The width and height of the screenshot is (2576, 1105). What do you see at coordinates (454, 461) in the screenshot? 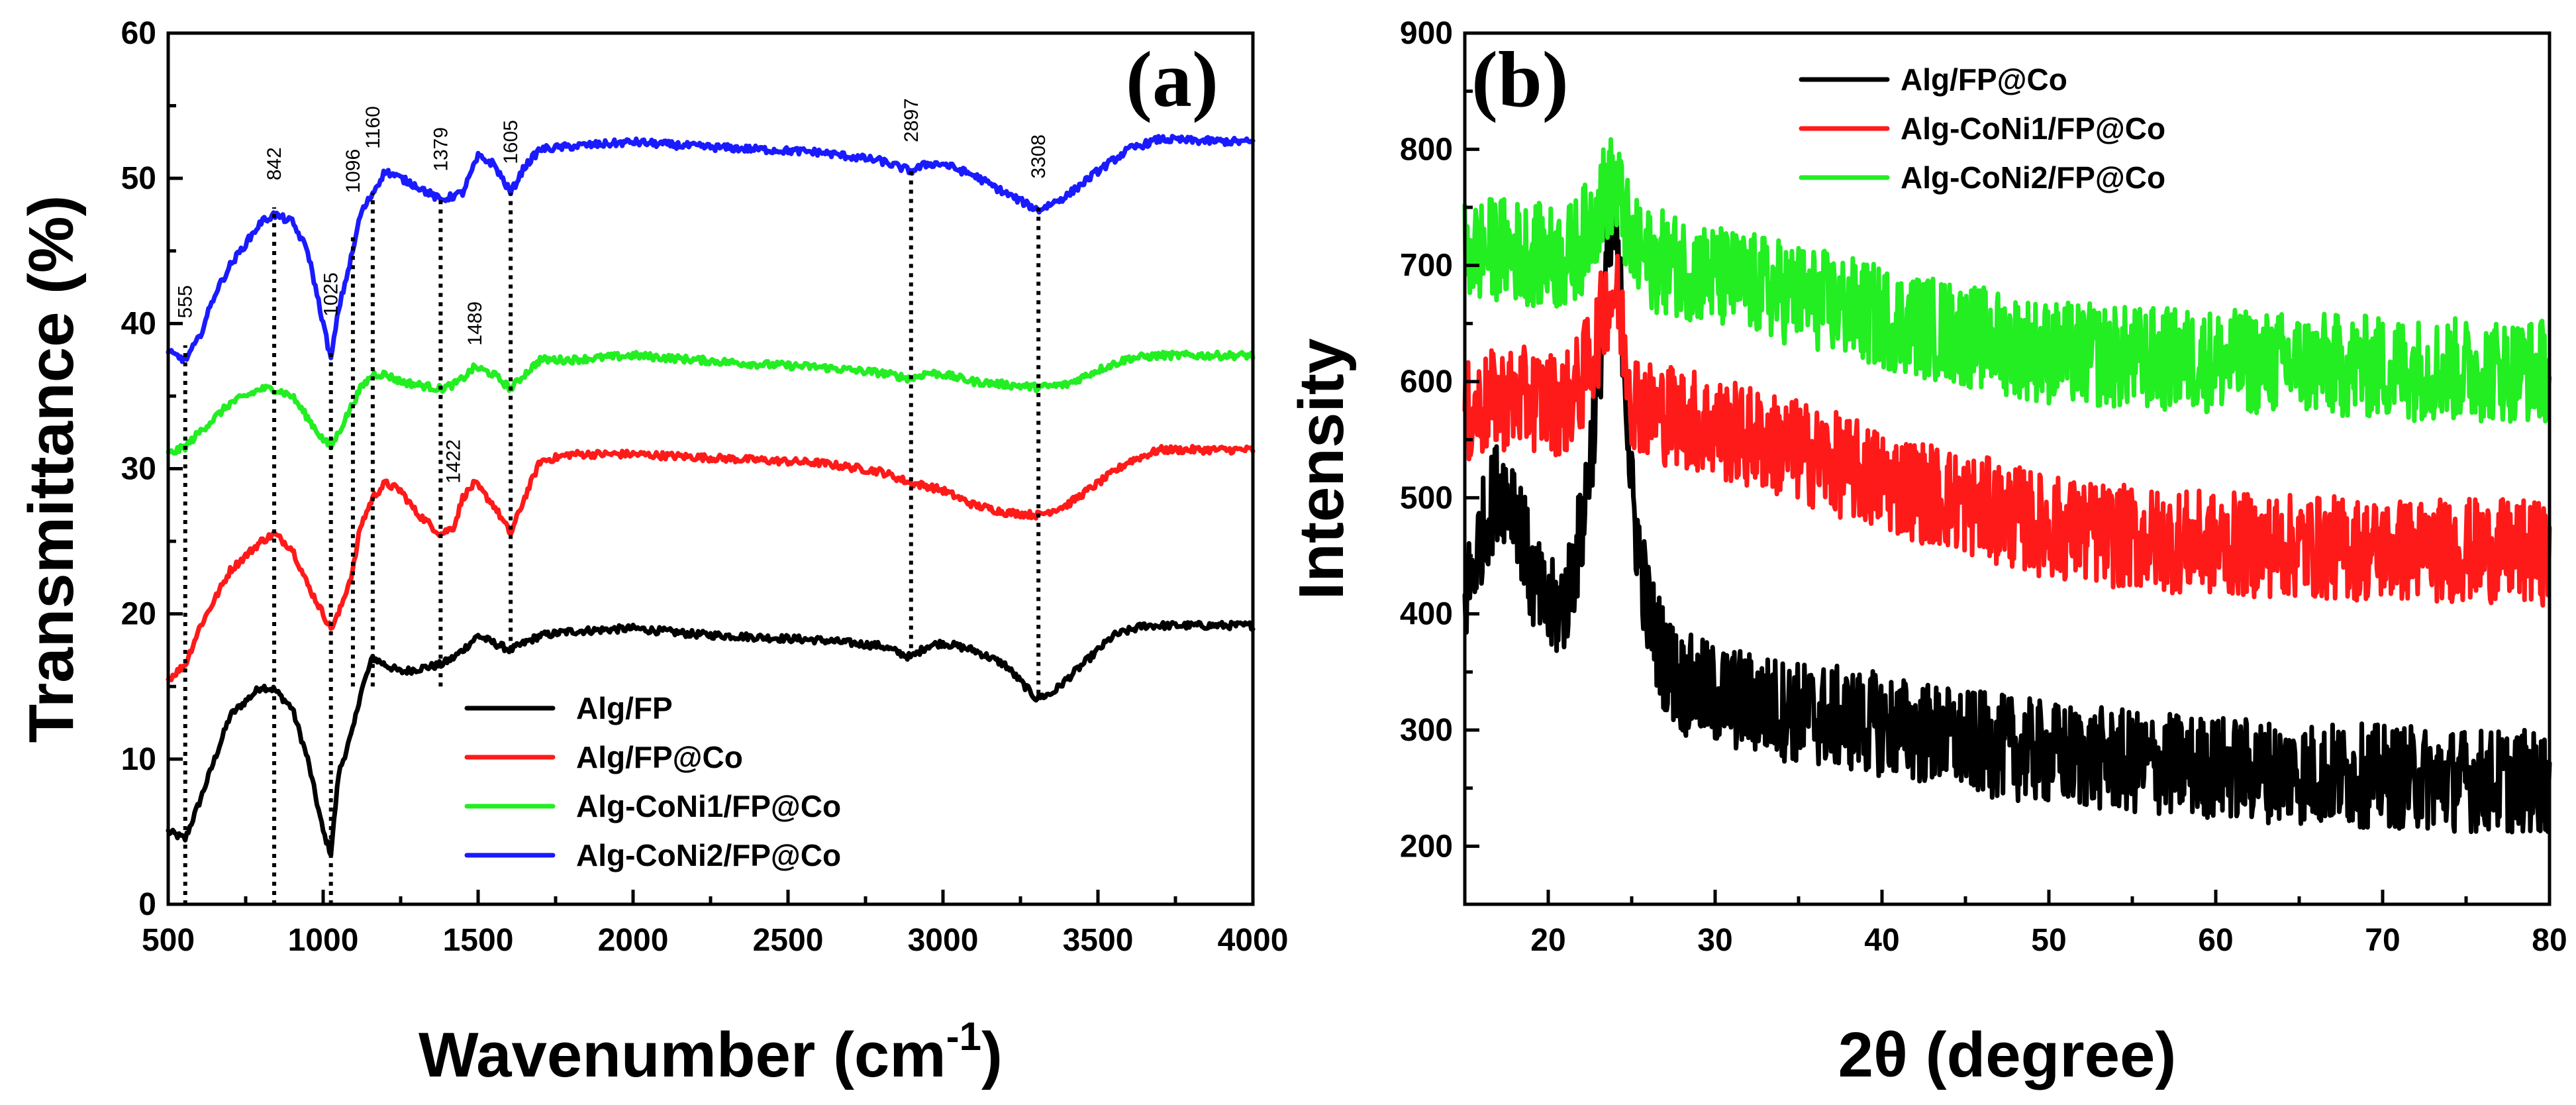
I see `peak-label-1422: 1422` at bounding box center [454, 461].